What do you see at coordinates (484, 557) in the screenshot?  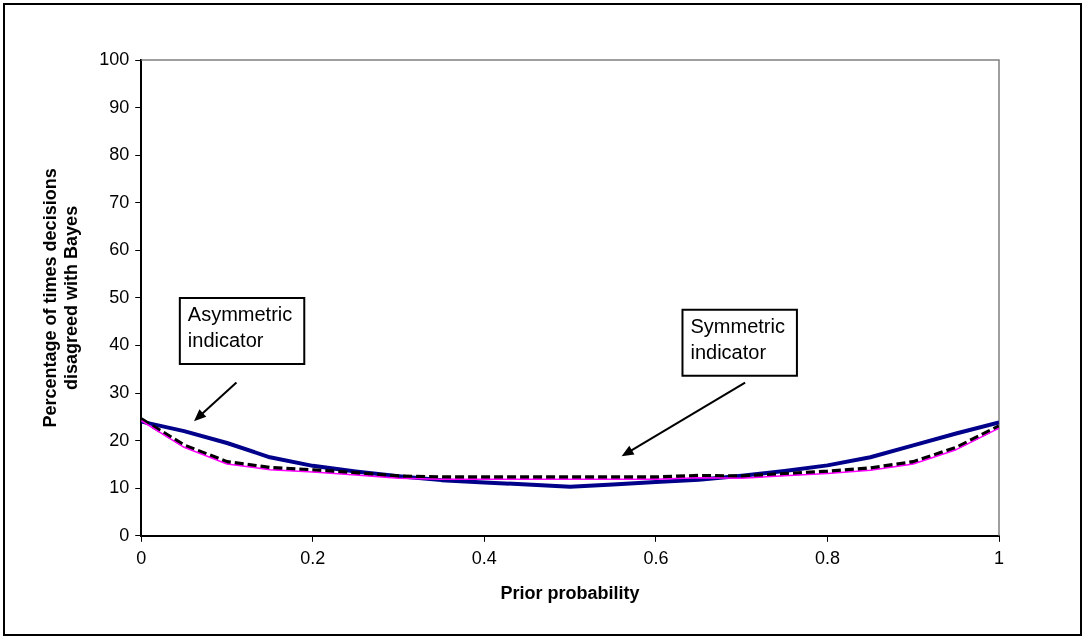 I see `x-tick-label: 0.4` at bounding box center [484, 557].